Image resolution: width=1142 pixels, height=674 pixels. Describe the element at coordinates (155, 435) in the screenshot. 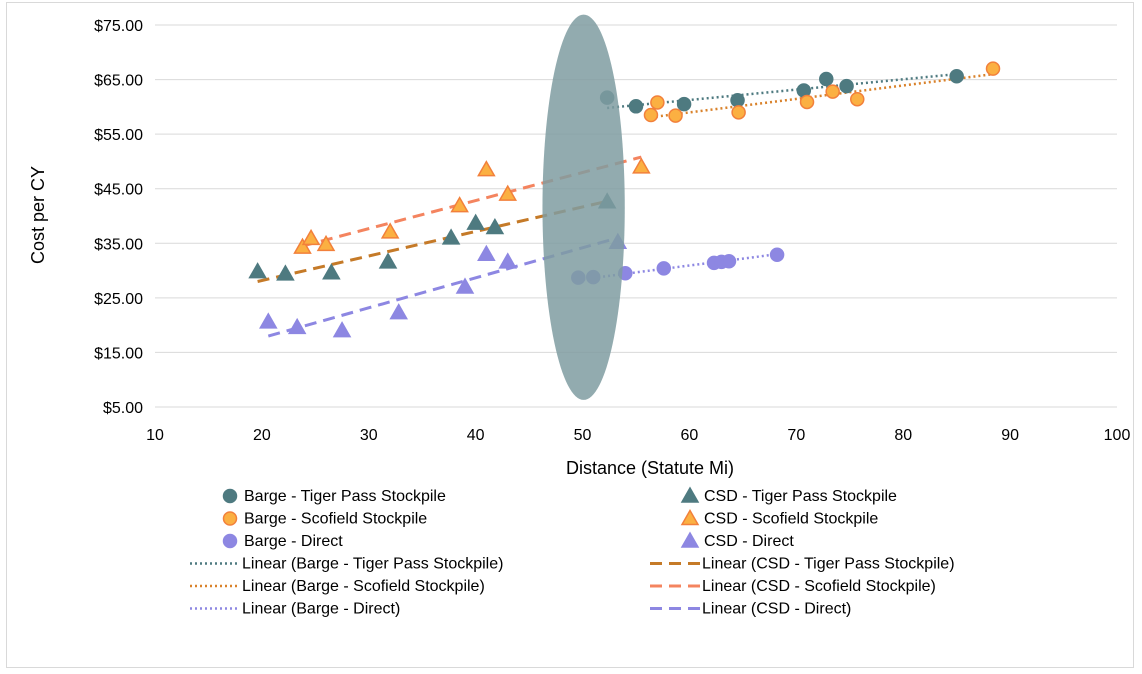

I see `x-tick-label: 10` at that location.